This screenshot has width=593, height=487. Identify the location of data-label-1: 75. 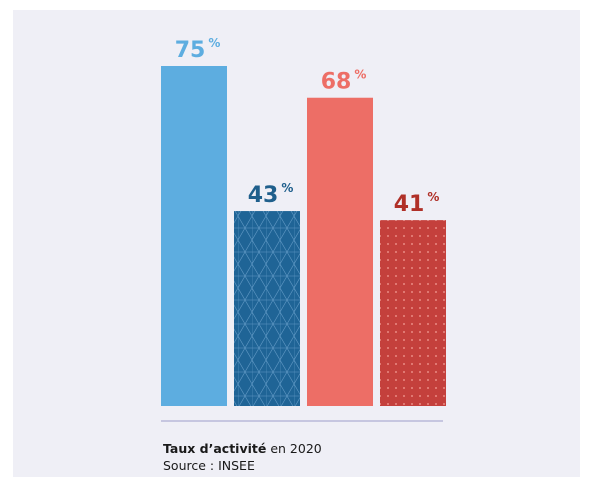
(190, 50).